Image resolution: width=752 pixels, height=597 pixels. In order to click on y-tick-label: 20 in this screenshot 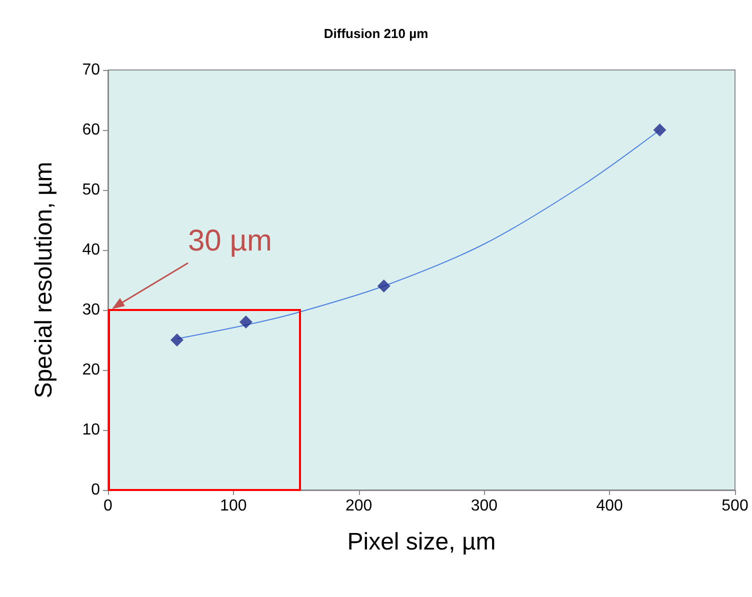, I will do `click(91, 370)`.